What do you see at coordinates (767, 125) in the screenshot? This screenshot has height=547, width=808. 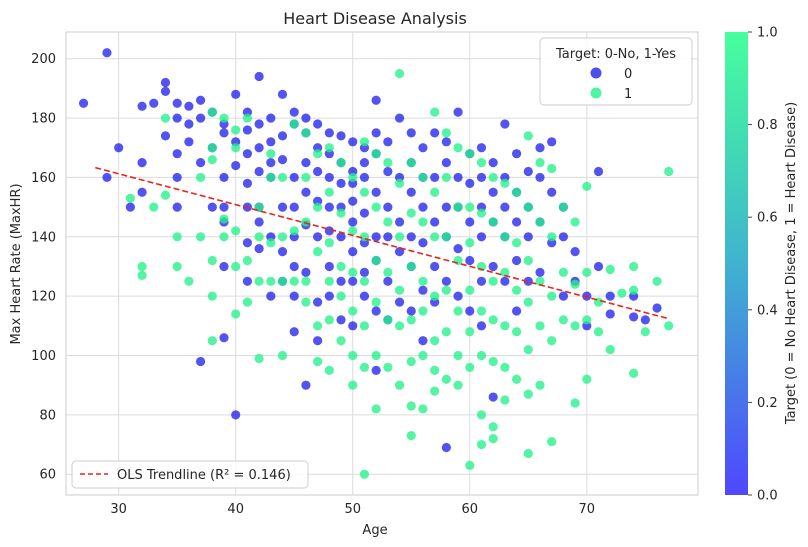 I see `colorbar-tick-label: 0.8` at bounding box center [767, 125].